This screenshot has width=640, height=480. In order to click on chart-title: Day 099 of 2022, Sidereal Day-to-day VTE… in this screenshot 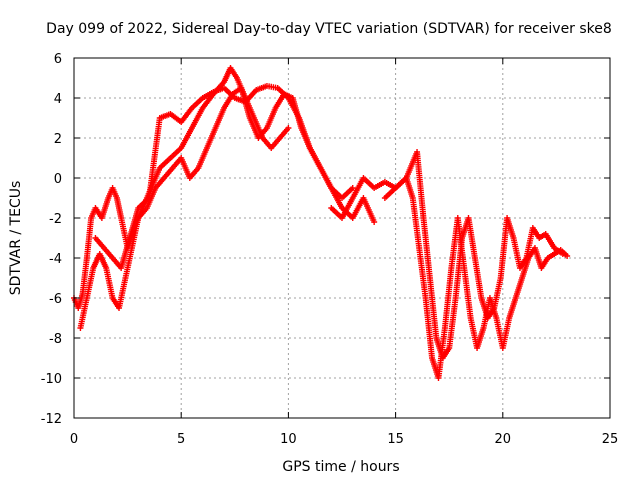, I will do `click(329, 29)`.